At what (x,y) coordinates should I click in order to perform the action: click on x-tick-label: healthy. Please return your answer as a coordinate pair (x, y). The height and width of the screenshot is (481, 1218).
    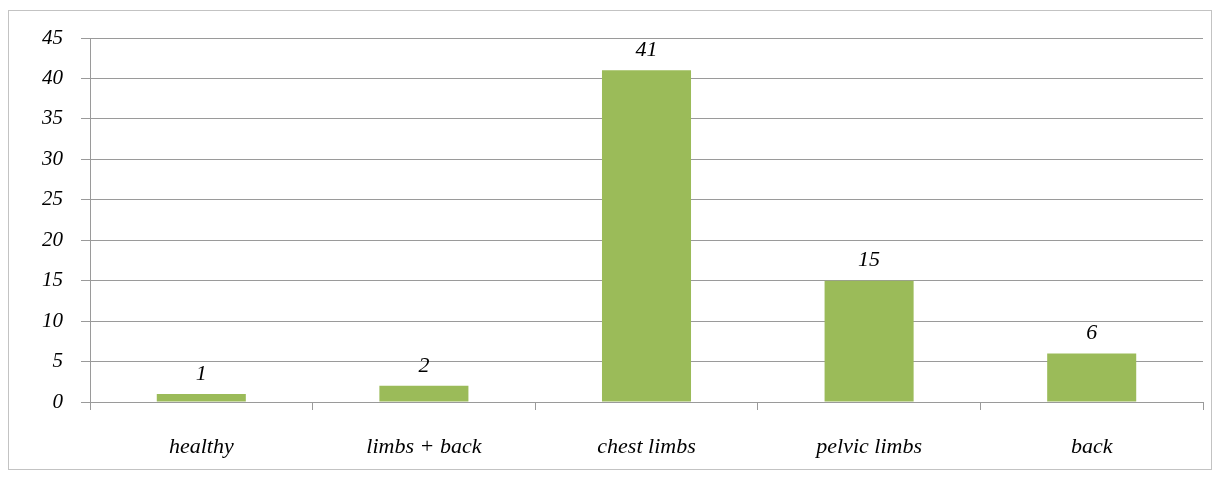
    Looking at the image, I should click on (201, 445).